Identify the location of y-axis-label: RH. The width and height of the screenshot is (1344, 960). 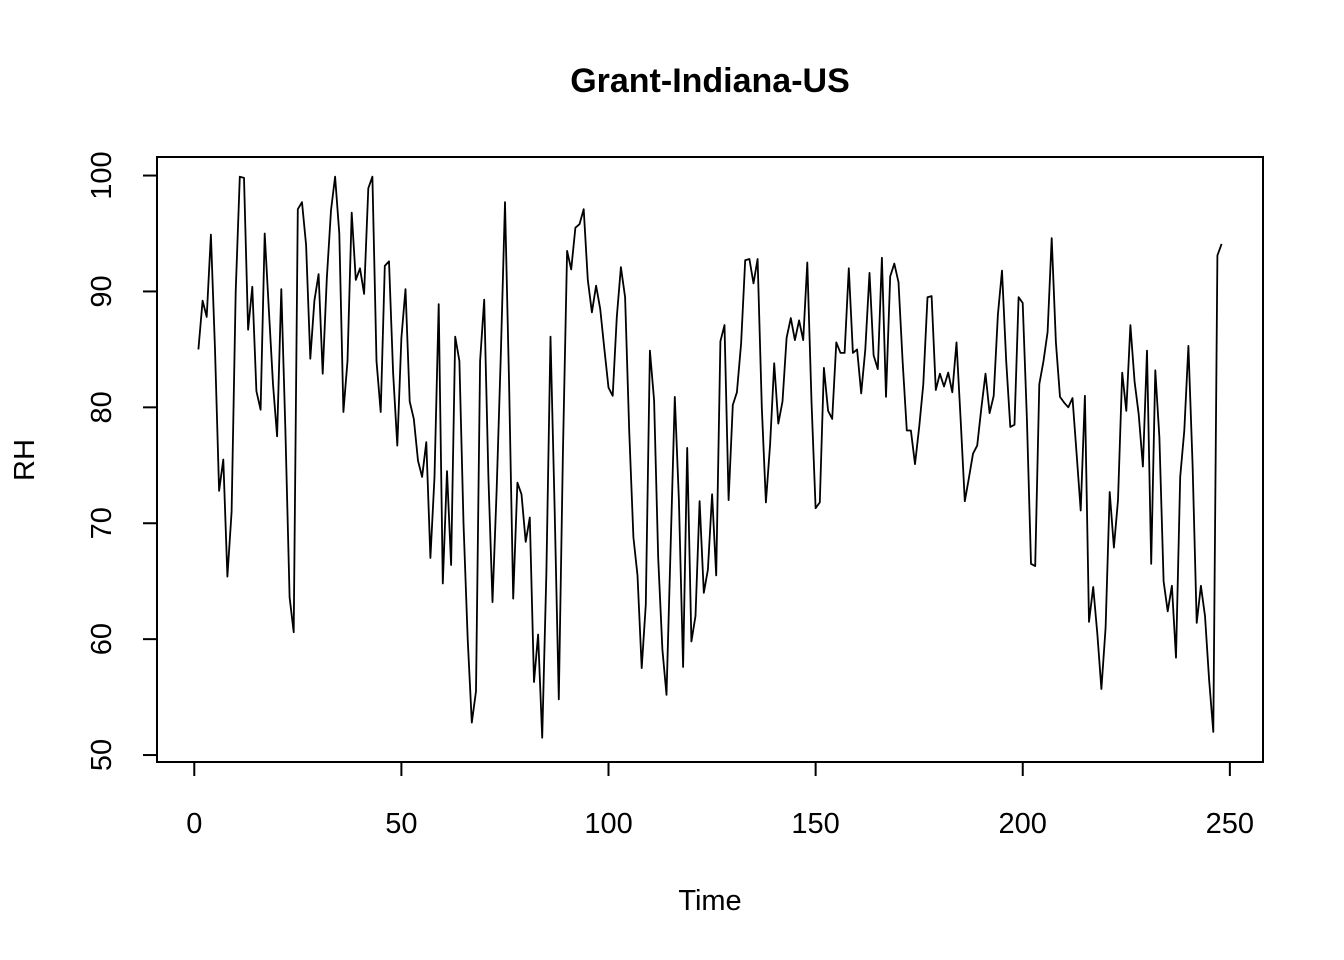
(25, 460).